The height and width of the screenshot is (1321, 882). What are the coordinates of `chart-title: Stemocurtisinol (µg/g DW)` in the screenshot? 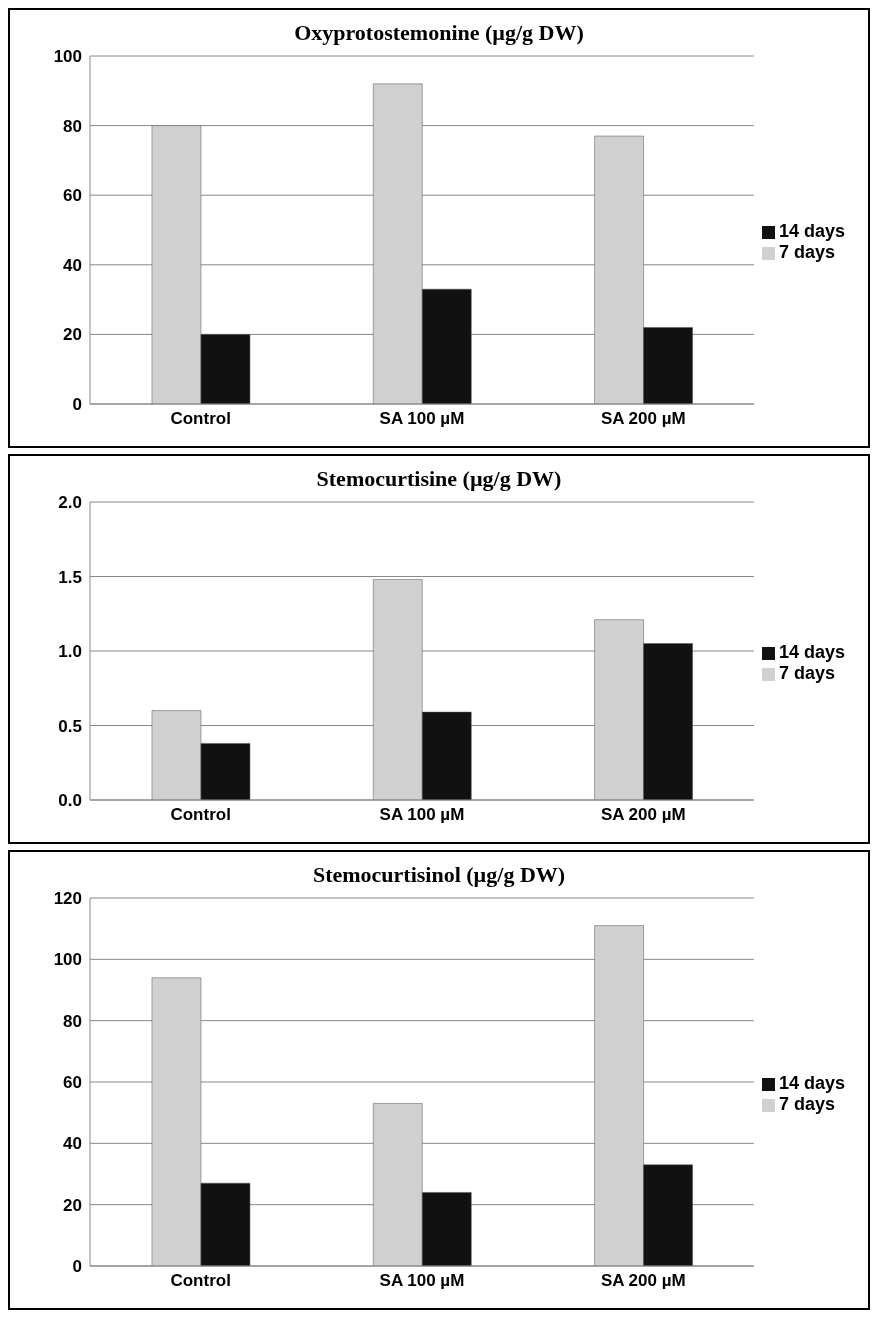 It's located at (439, 875).